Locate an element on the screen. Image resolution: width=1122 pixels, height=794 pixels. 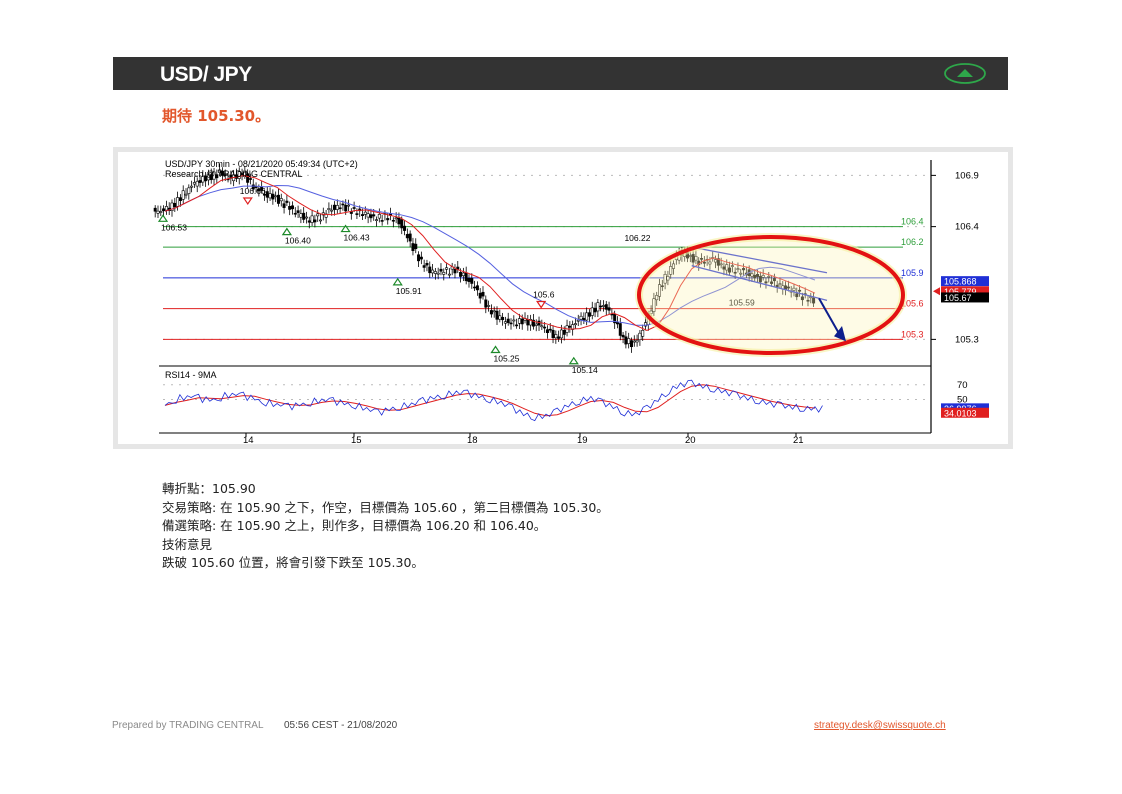
pivot-low-label: 105.91 is located at coordinates (409, 291).